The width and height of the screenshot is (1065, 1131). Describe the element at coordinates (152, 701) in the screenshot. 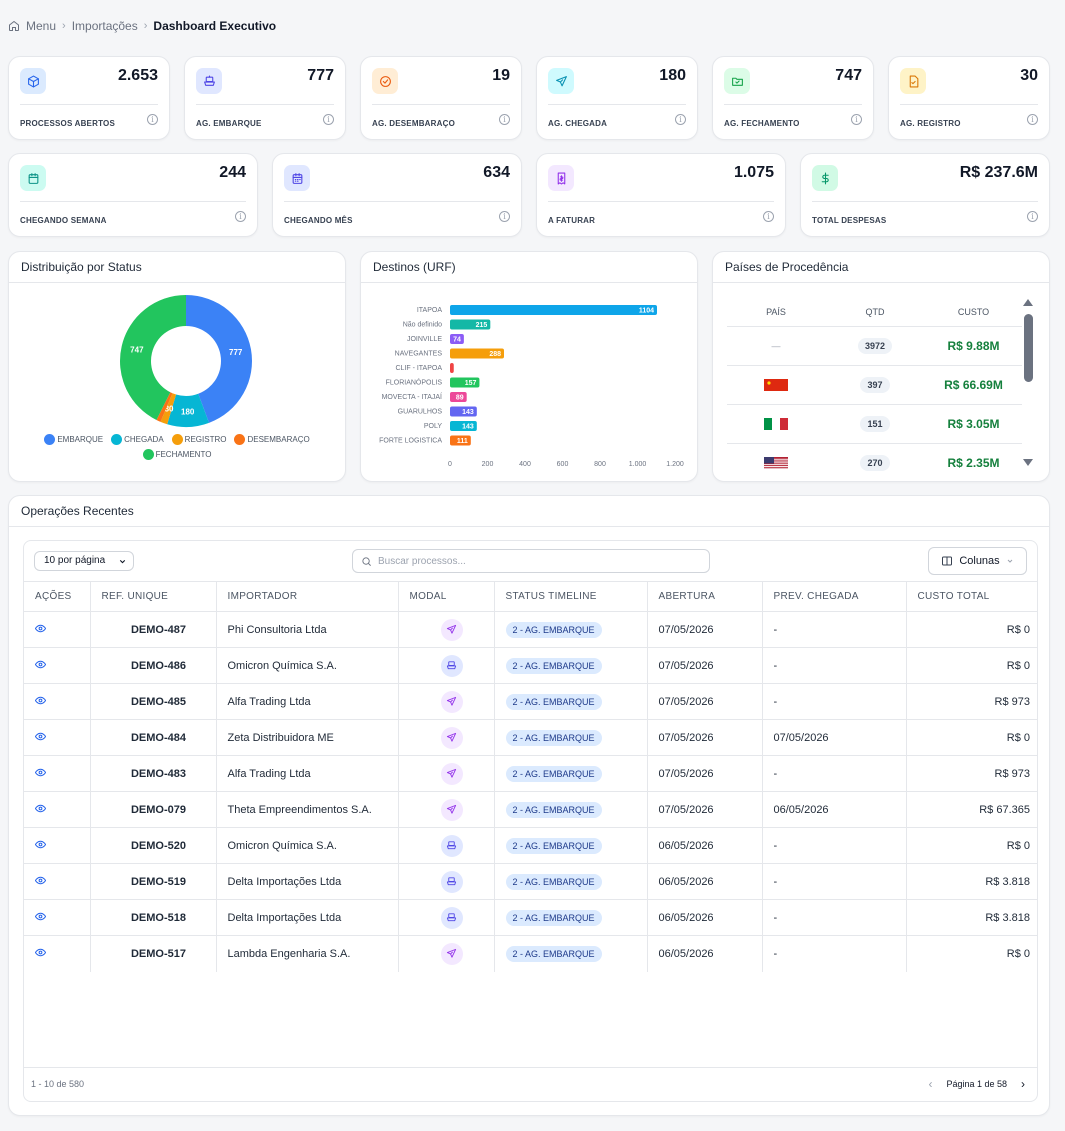

I see `ref-link: DEMO-485` at that location.